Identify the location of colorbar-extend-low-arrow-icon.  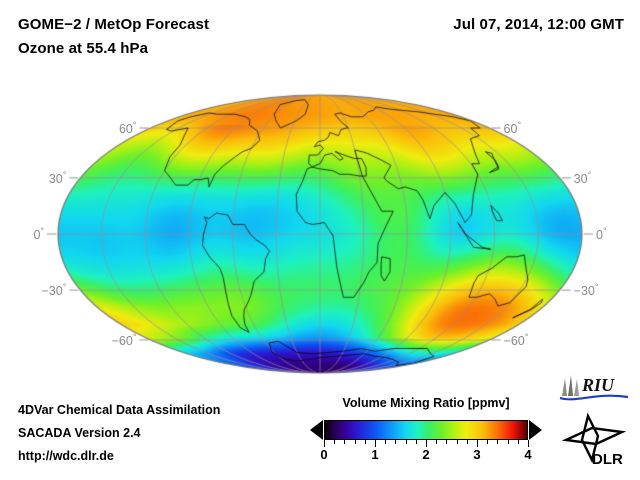
(316, 430).